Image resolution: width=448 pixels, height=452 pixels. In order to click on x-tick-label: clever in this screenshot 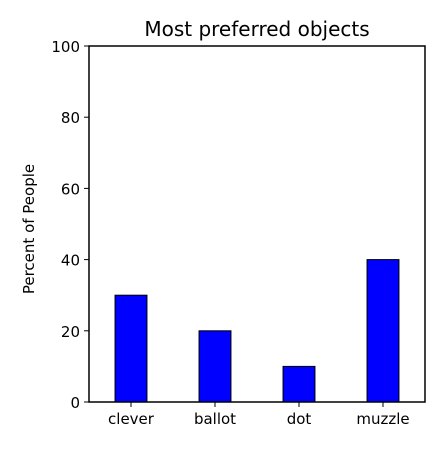, I will do `click(131, 419)`.